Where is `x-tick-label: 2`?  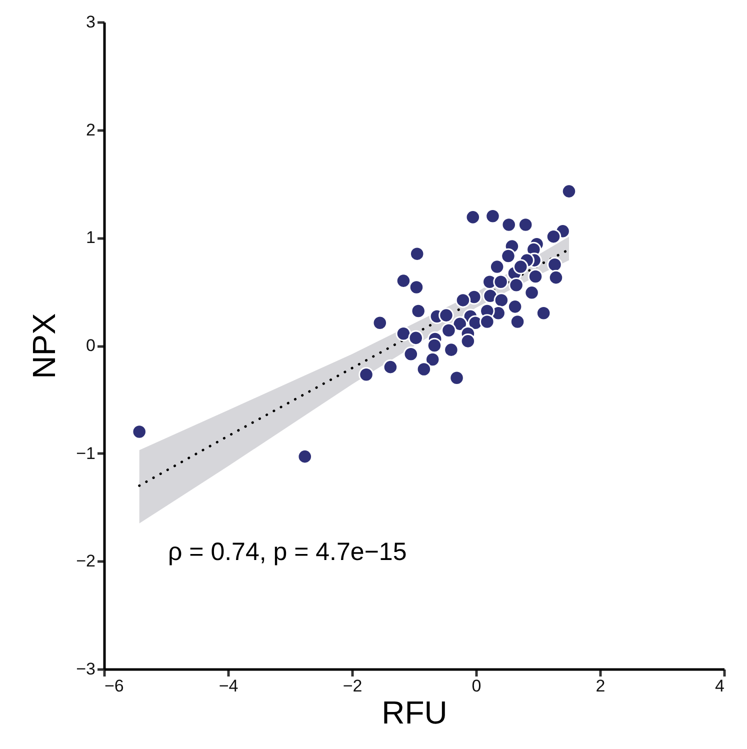
x-tick-label: 2 is located at coordinates (601, 686).